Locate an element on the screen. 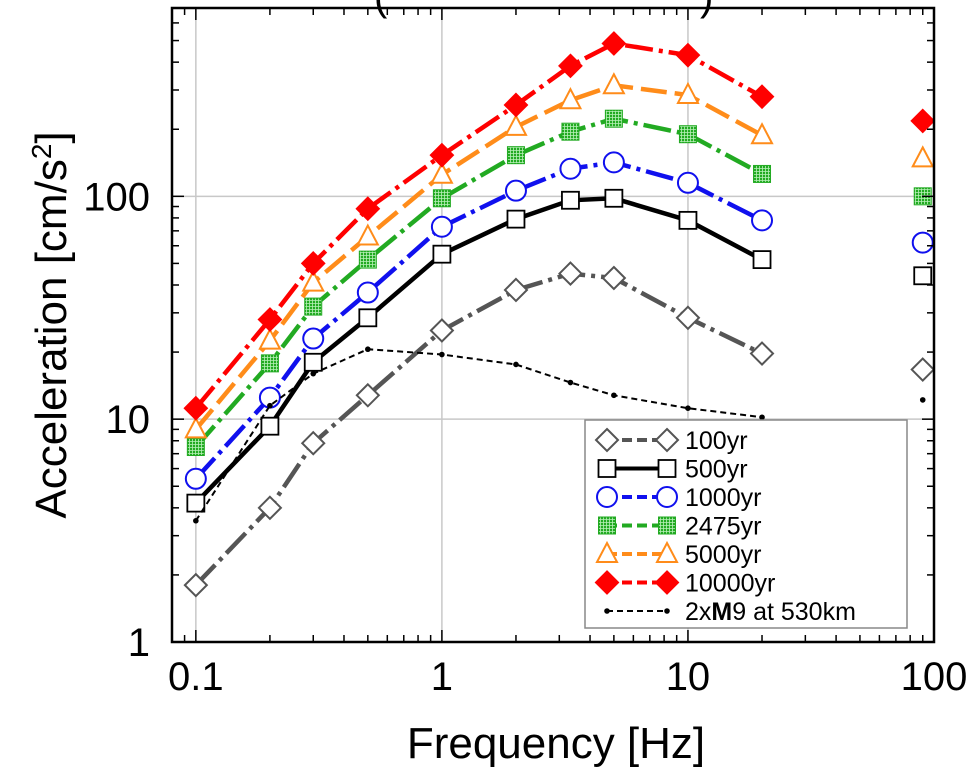 This screenshot has height=768, width=973. legend-item: 1000yr is located at coordinates (678, 498).